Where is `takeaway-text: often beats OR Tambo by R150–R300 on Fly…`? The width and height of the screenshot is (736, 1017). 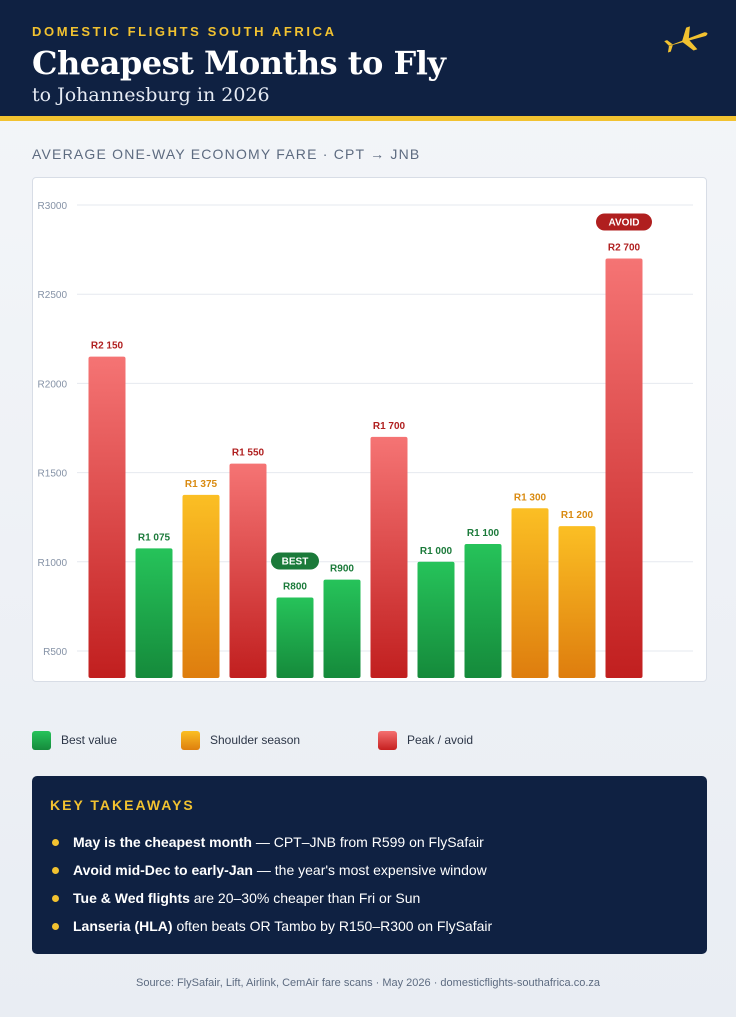
takeaway-text: often beats OR Tambo by R150–R300 on Fly… is located at coordinates (332, 926).